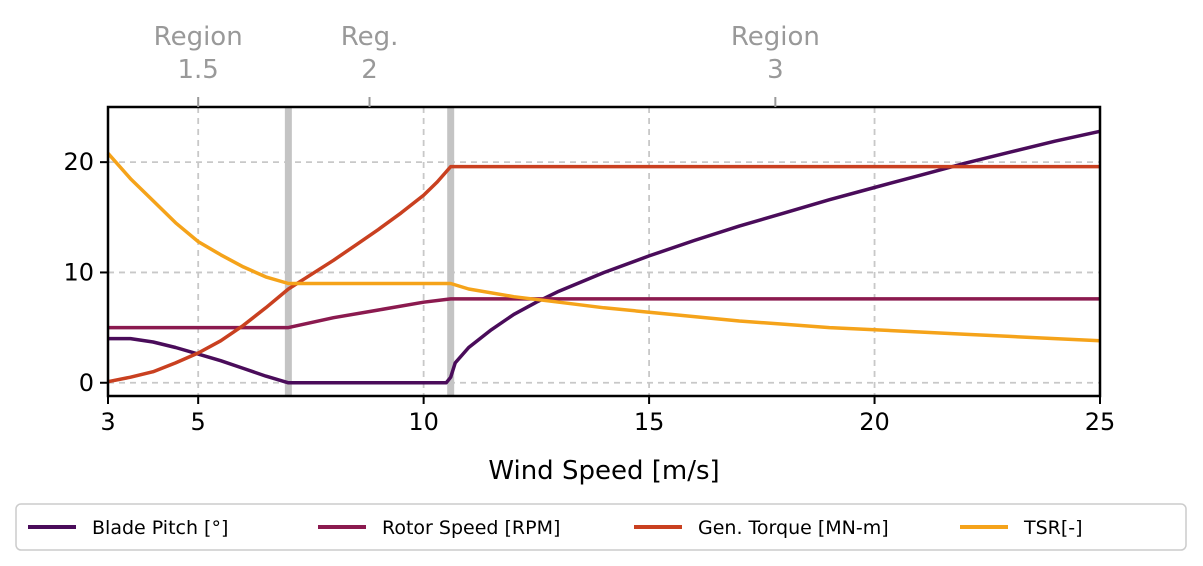  Describe the element at coordinates (78, 162) in the screenshot. I see `y-tick-label: 20` at that location.